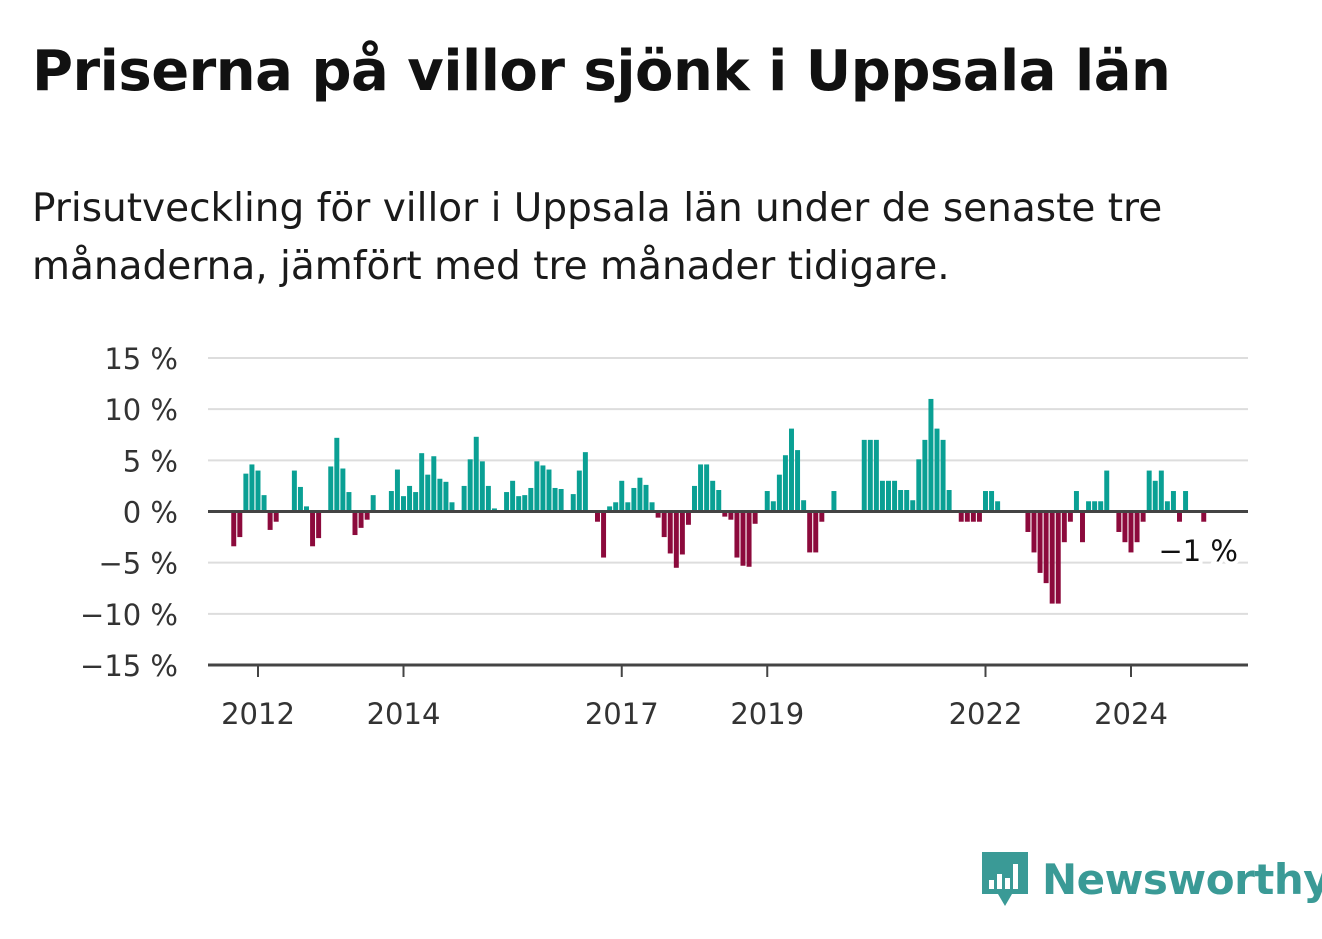 The image size is (1322, 939). What do you see at coordinates (129, 666) in the screenshot?
I see `y-tick-label: −15 %` at bounding box center [129, 666].